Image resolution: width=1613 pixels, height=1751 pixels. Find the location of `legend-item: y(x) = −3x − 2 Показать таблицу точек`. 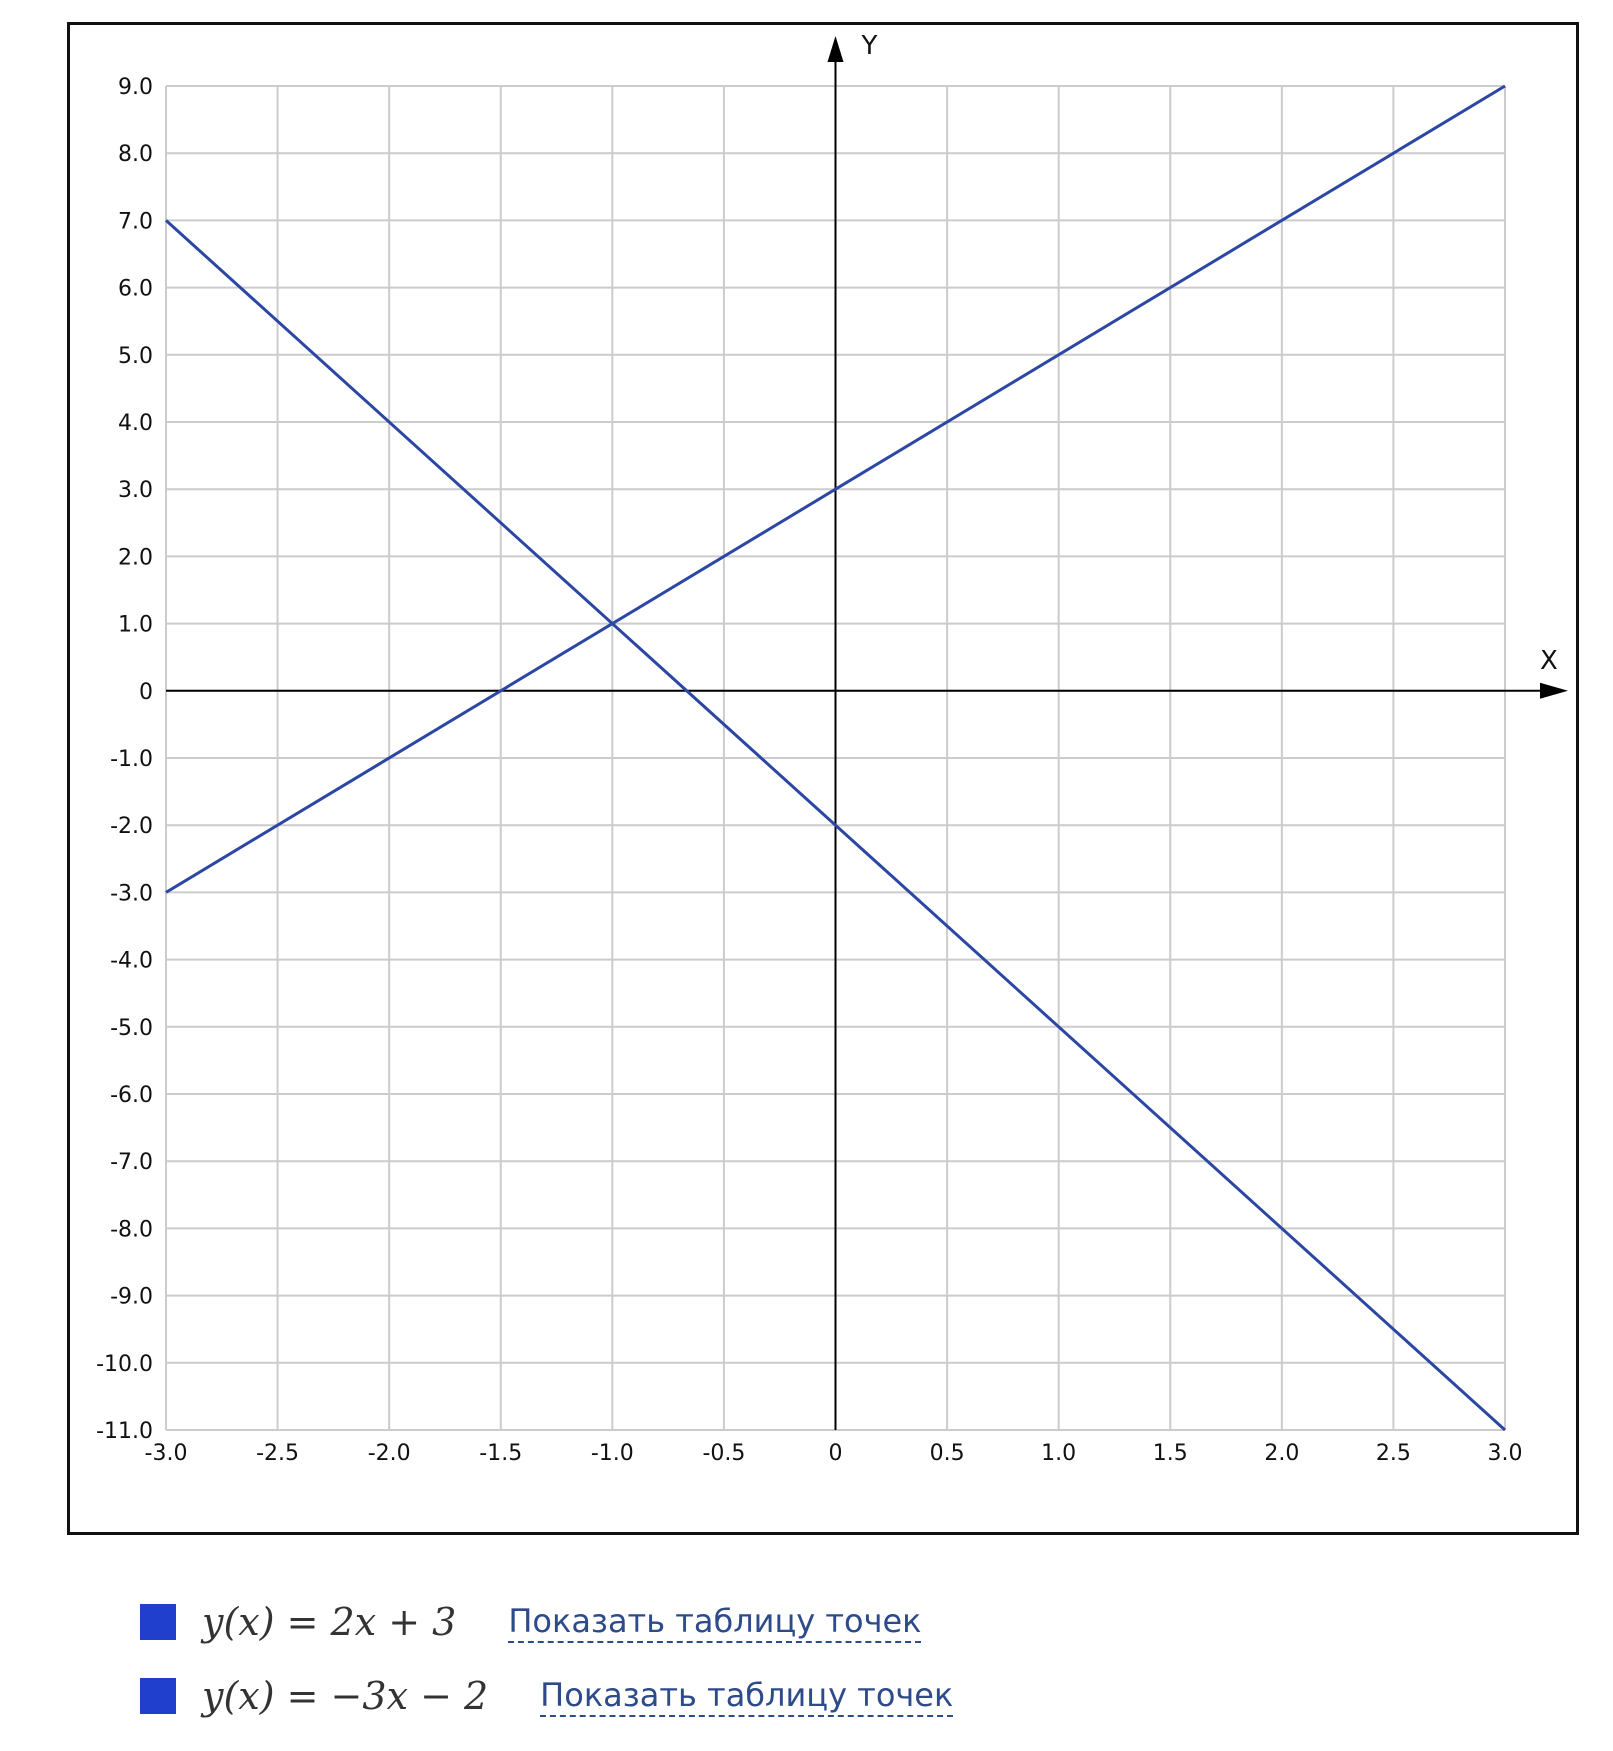

legend-item: y(x) = −3x − 2 Показать таблицу точек is located at coordinates (547, 1696).